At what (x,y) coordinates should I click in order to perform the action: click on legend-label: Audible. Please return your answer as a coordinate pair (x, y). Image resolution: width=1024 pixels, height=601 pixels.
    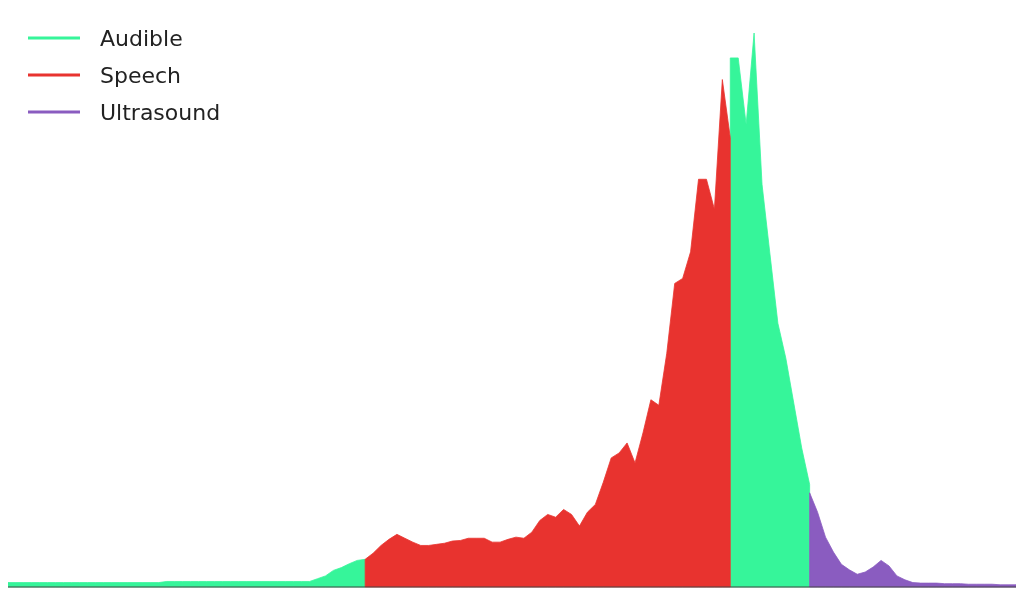
    Looking at the image, I should click on (141, 38).